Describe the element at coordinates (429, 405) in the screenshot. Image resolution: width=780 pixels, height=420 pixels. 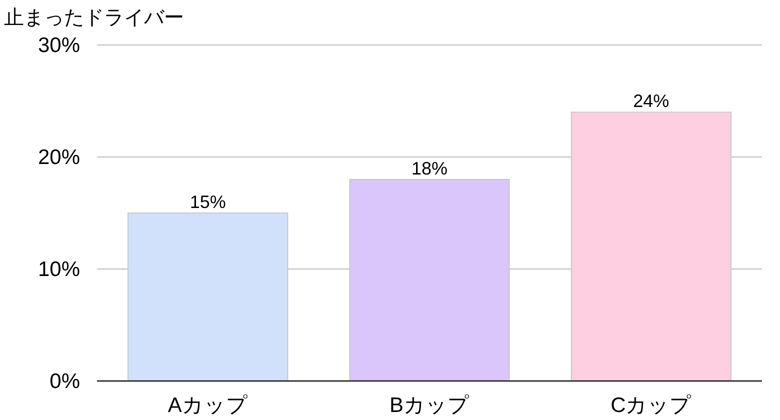
I see `x-tick-label: Bカップ` at that location.